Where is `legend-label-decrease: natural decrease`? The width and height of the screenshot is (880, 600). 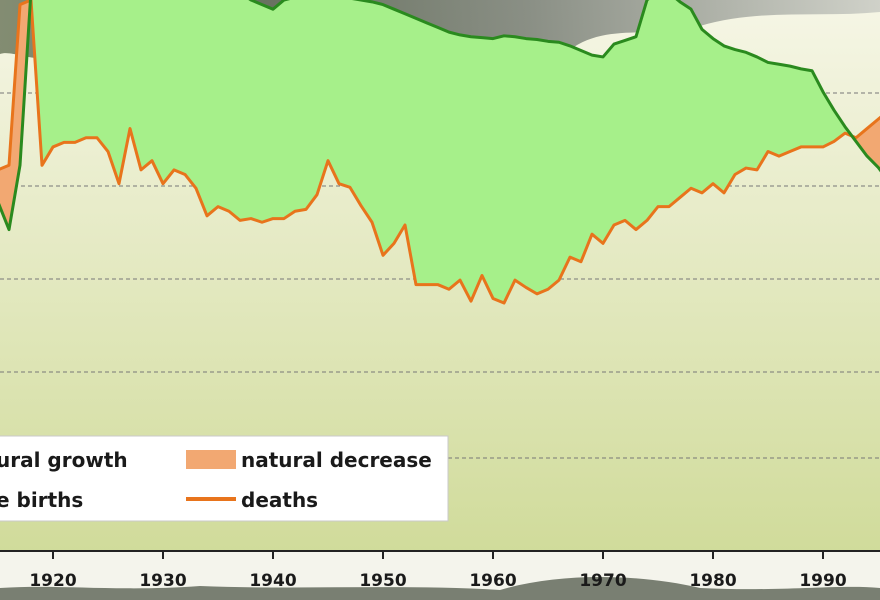
legend-label-decrease: natural decrease is located at coordinates (336, 460).